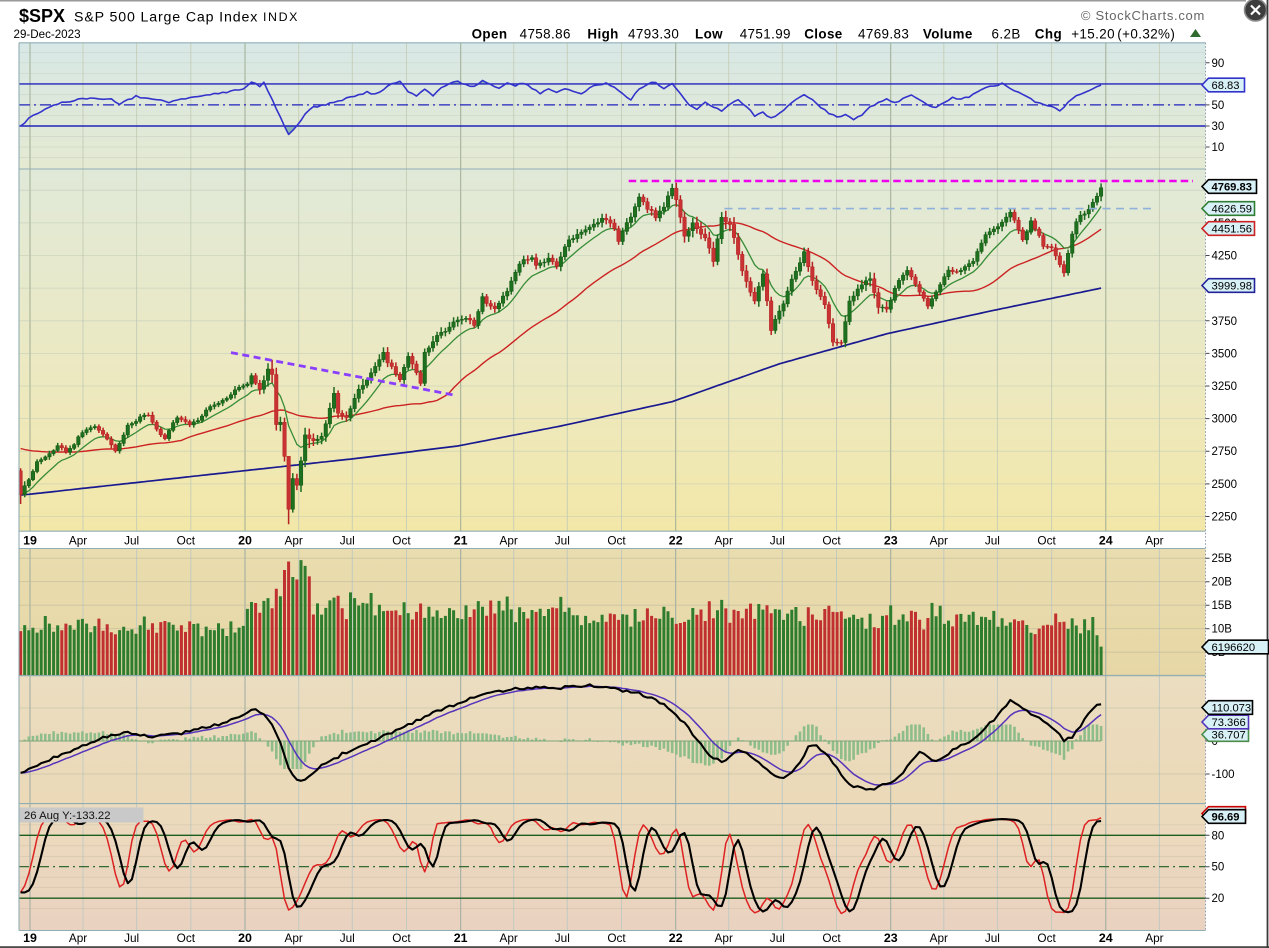  Describe the element at coordinates (1218, 148) in the screenshot. I see `svg-text: 10` at that location.